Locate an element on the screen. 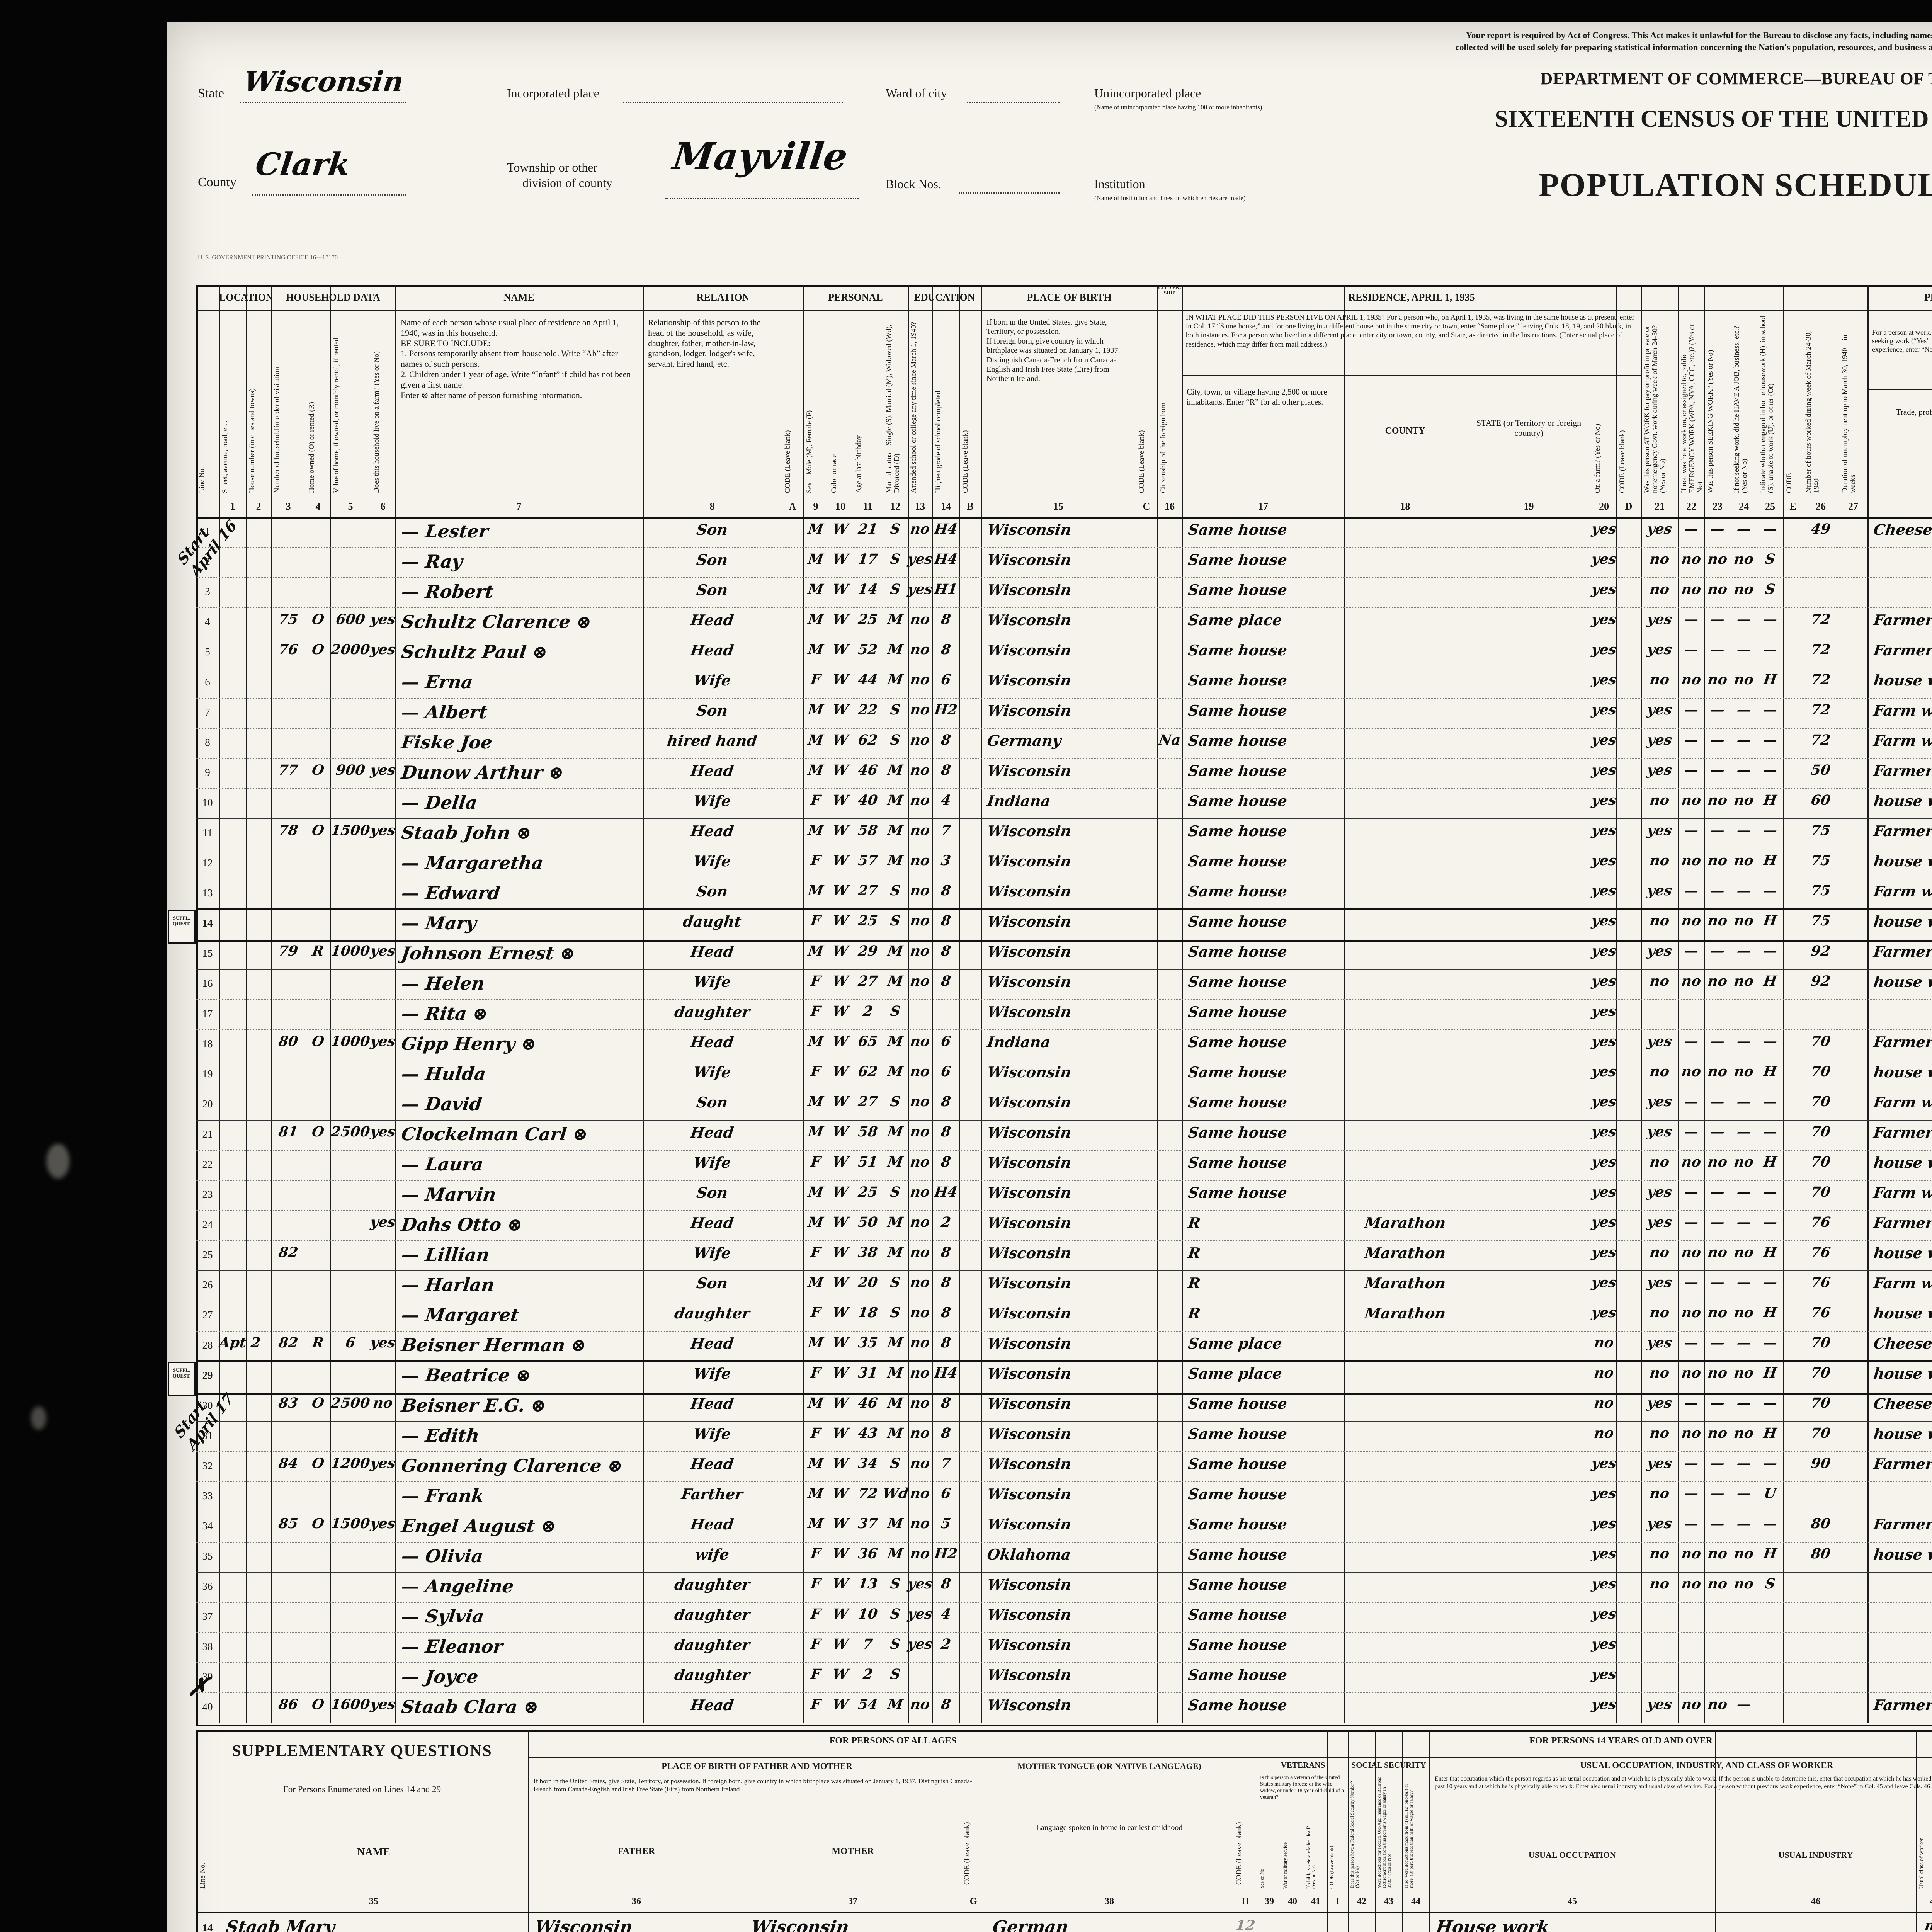 The image size is (1932, 1932). cell-rel: wife is located at coordinates (712, 1554).